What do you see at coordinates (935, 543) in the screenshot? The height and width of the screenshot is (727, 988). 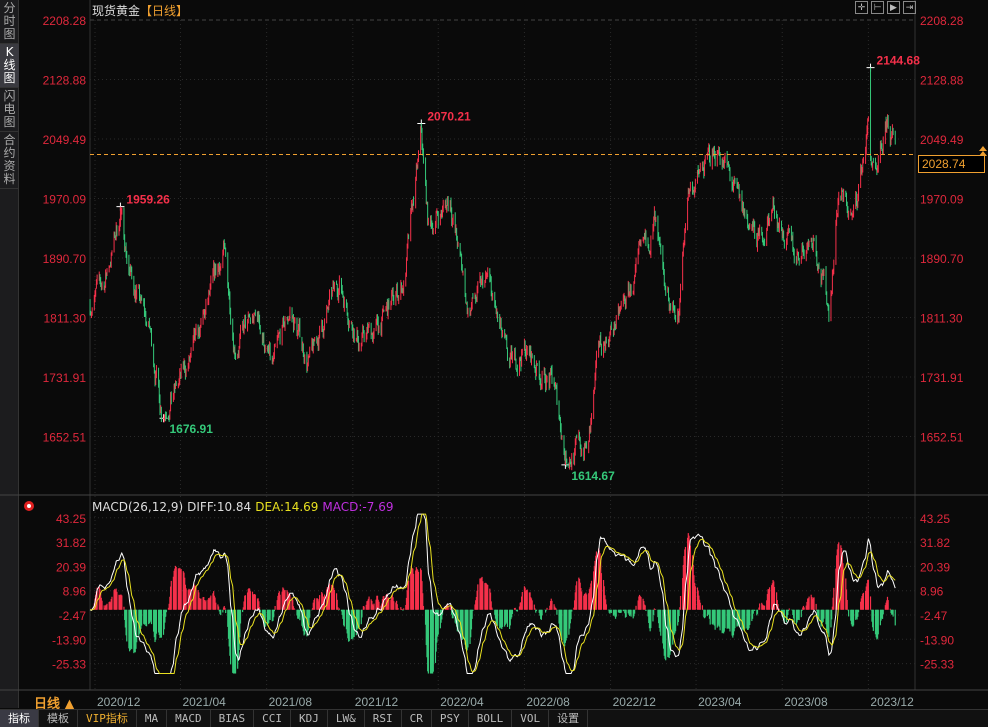 I see `macd-y-tick-right: 31.82` at bounding box center [935, 543].